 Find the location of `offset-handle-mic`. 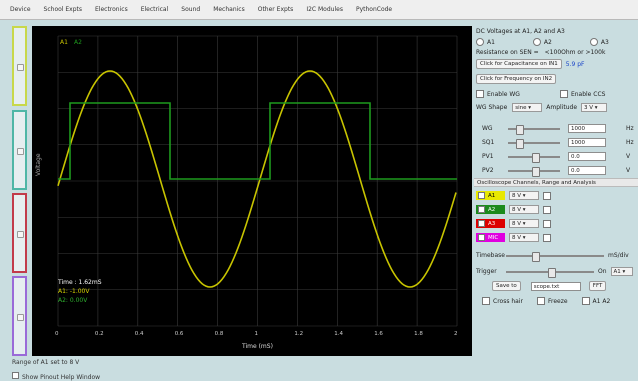

offset-handle-mic is located at coordinates (20, 317).